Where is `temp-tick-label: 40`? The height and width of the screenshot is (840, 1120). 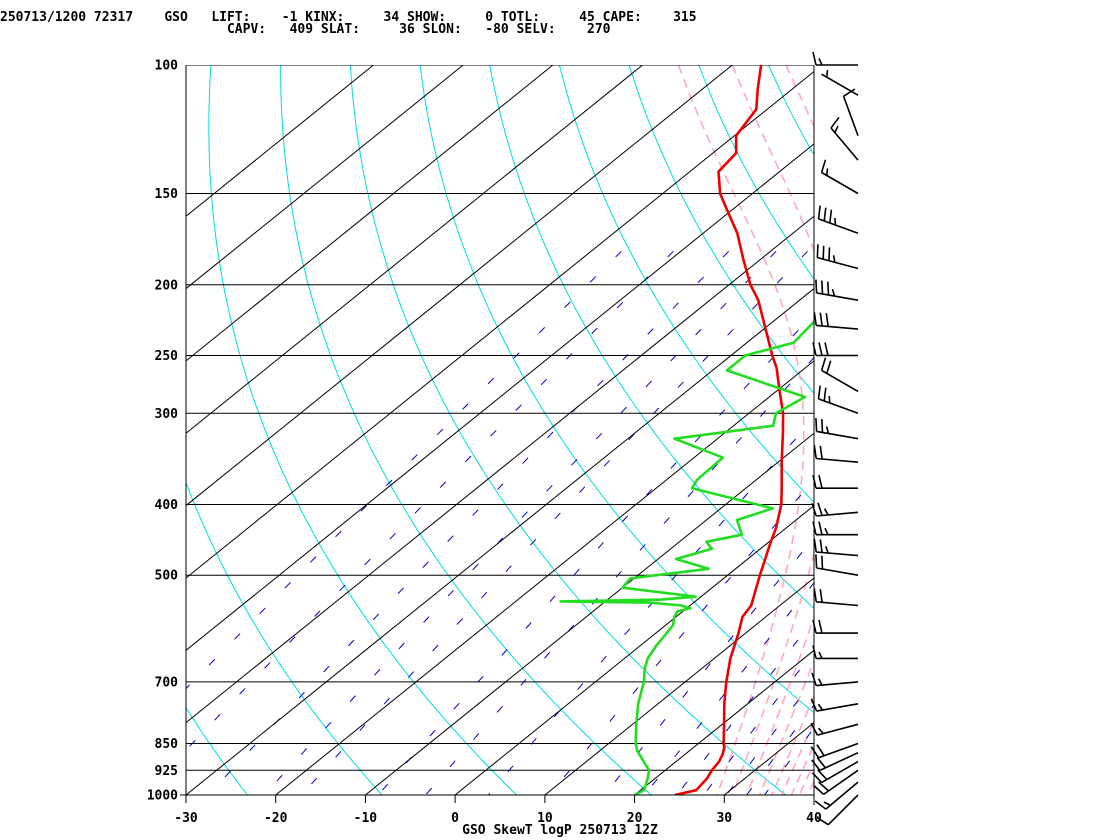
temp-tick-label: 40 is located at coordinates (814, 818).